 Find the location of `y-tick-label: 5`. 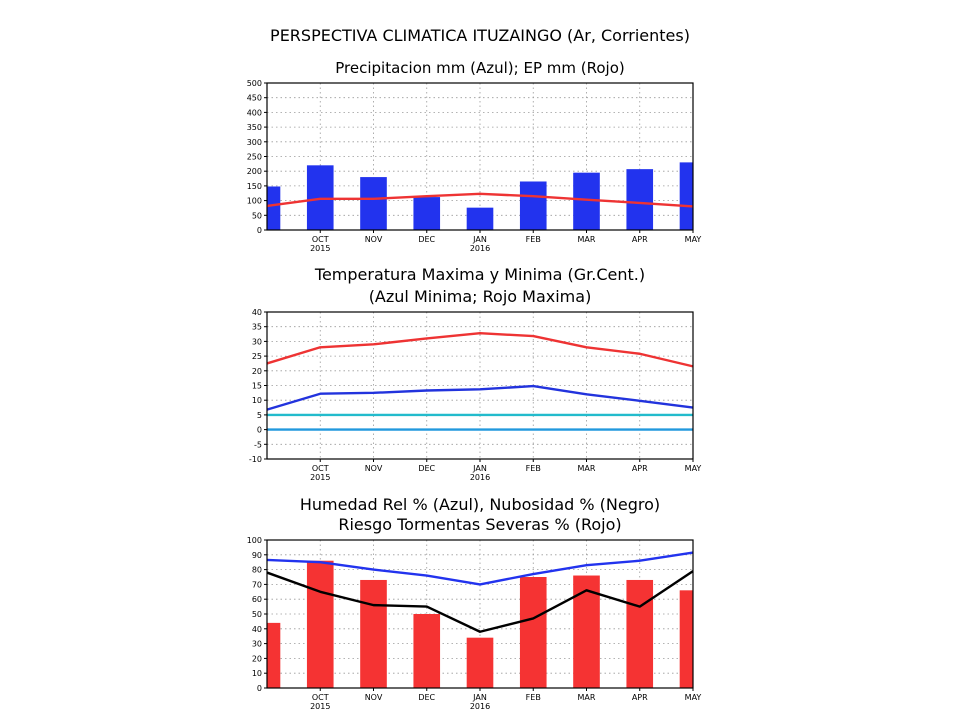

y-tick-label: 5 is located at coordinates (259, 415).